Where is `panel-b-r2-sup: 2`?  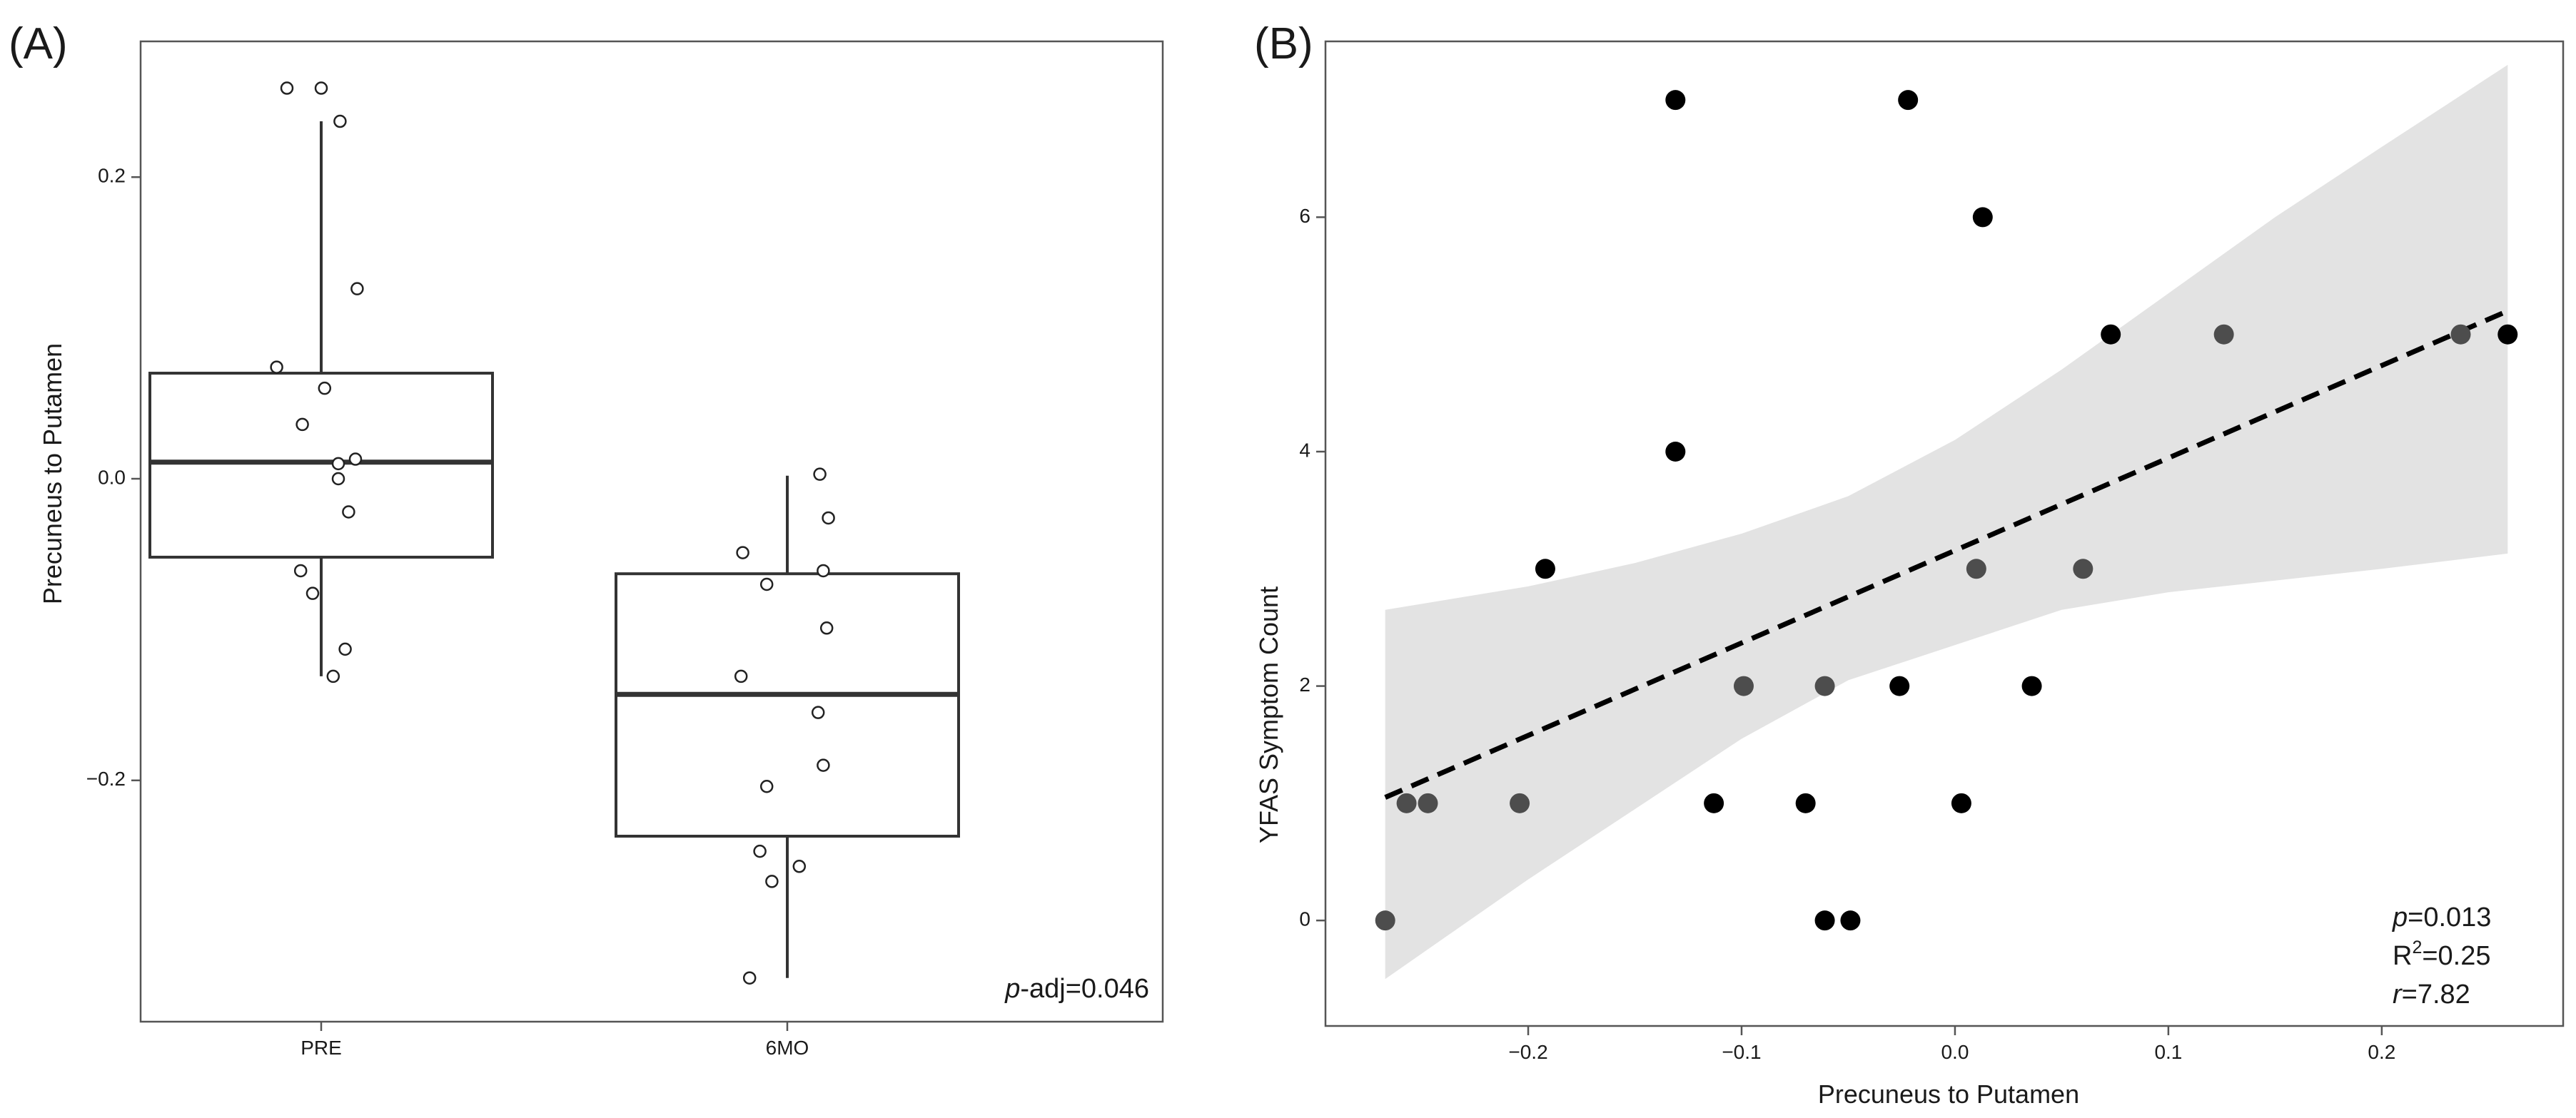 panel-b-r2-sup: 2 is located at coordinates (2417, 947).